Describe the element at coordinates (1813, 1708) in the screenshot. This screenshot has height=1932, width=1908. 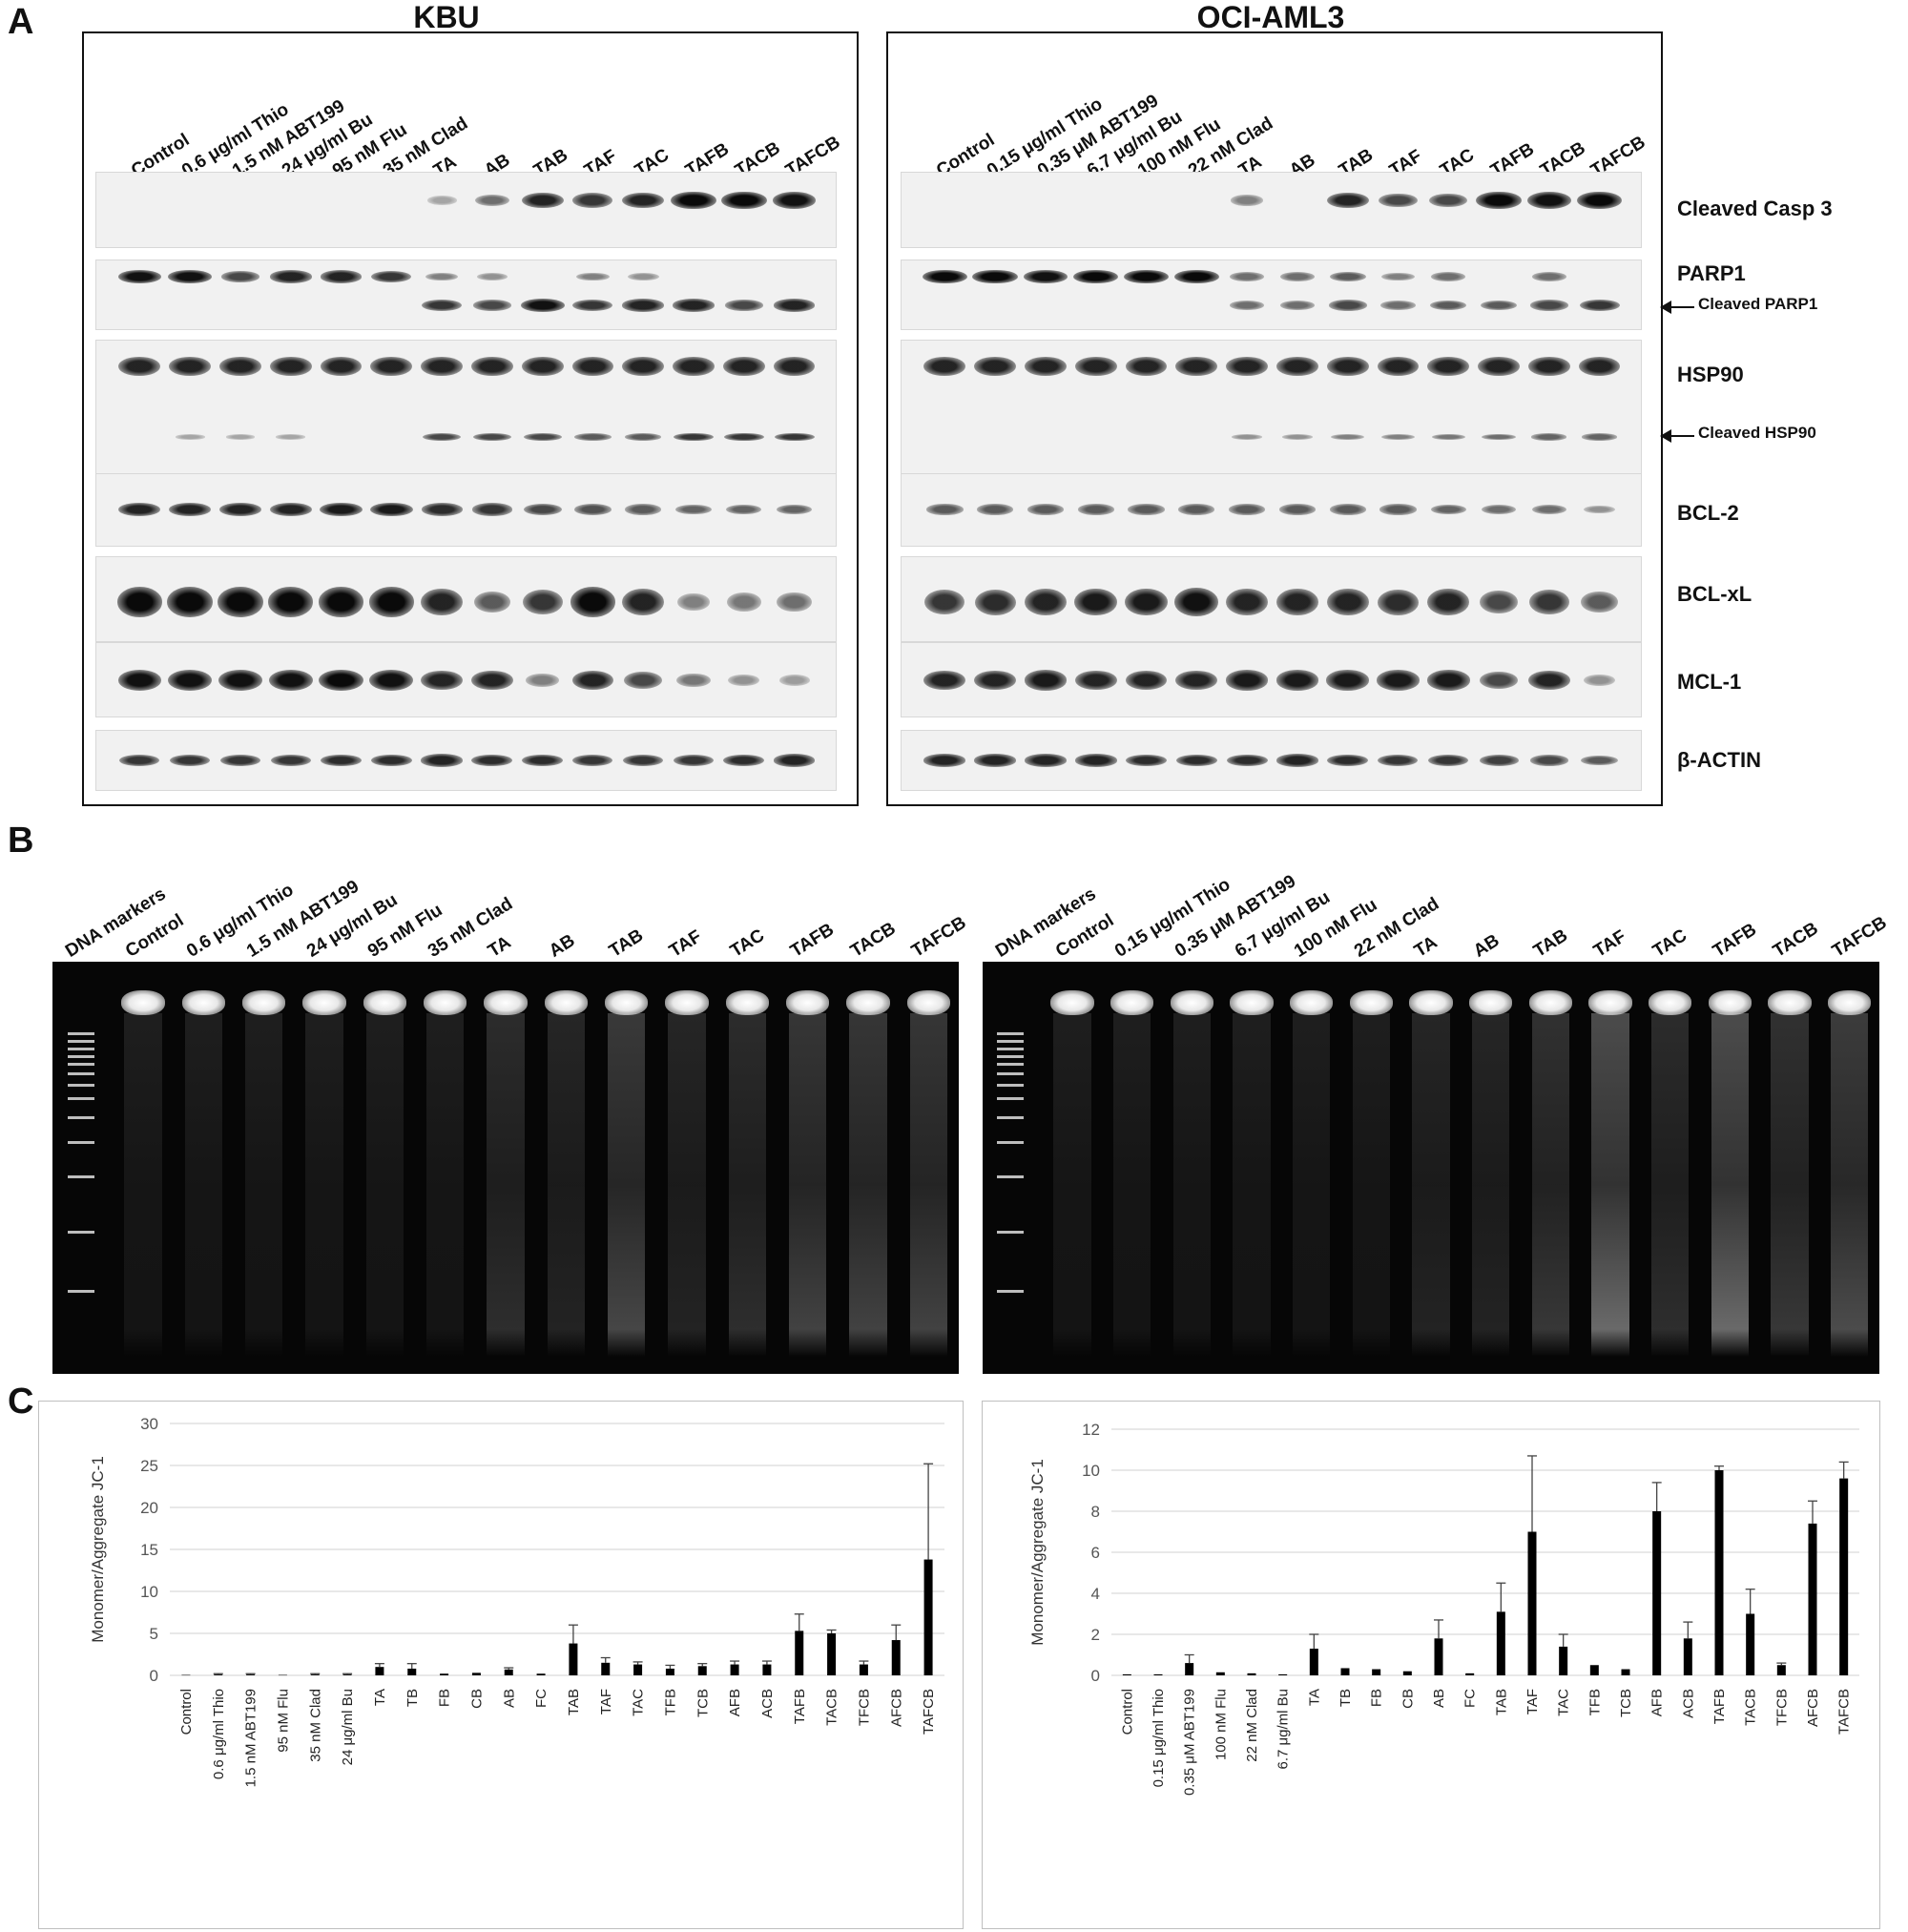
I see `x-tick-label: AFCB` at that location.